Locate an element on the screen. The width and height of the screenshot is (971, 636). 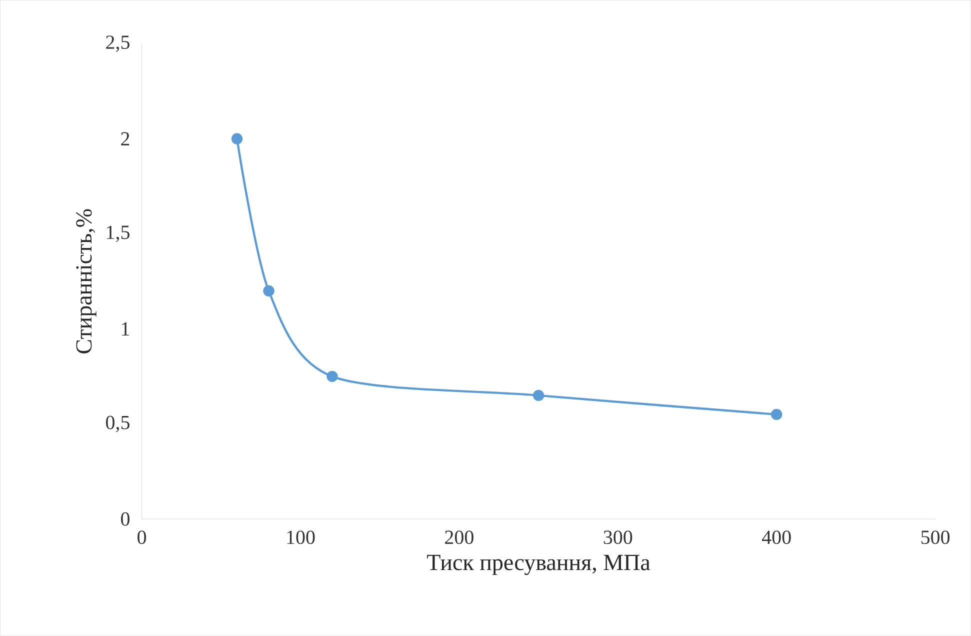
x-axis-title: Тиск пресування, МПа is located at coordinates (538, 565).